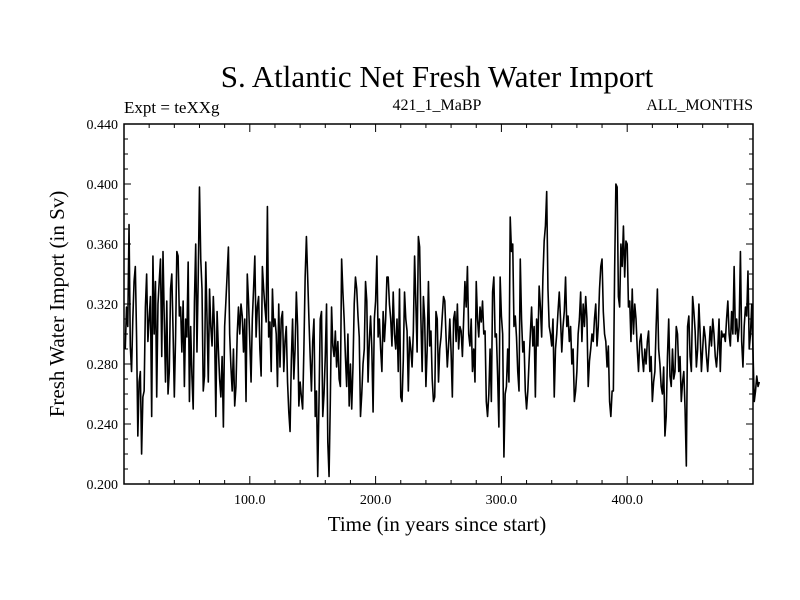 Image resolution: width=800 pixels, height=600 pixels. Describe the element at coordinates (103, 425) in the screenshot. I see `y-tick-label: 0.240` at that location.